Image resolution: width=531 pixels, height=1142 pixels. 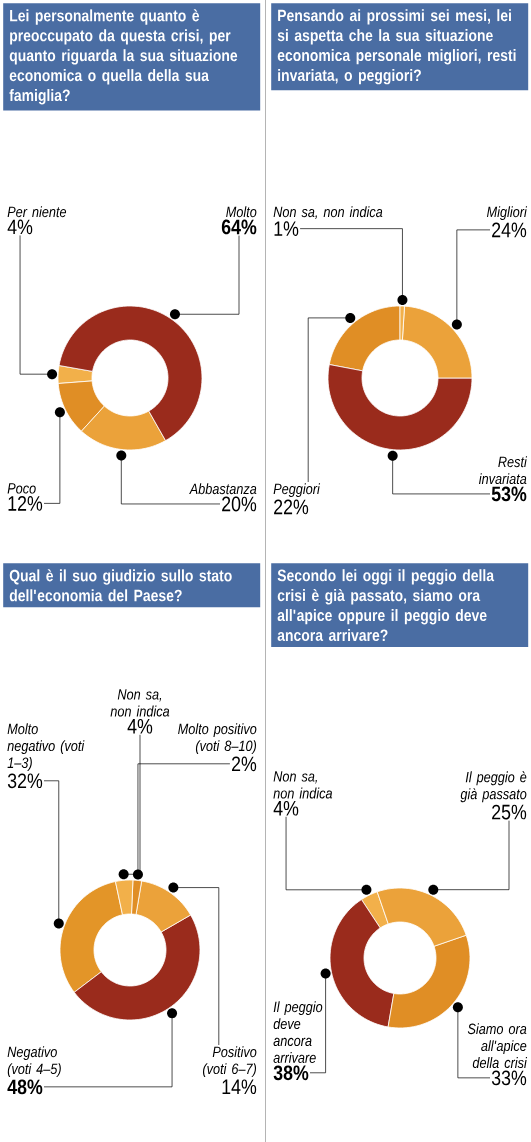 What do you see at coordinates (291, 507) in the screenshot?
I see `data-label: 22%` at bounding box center [291, 507].